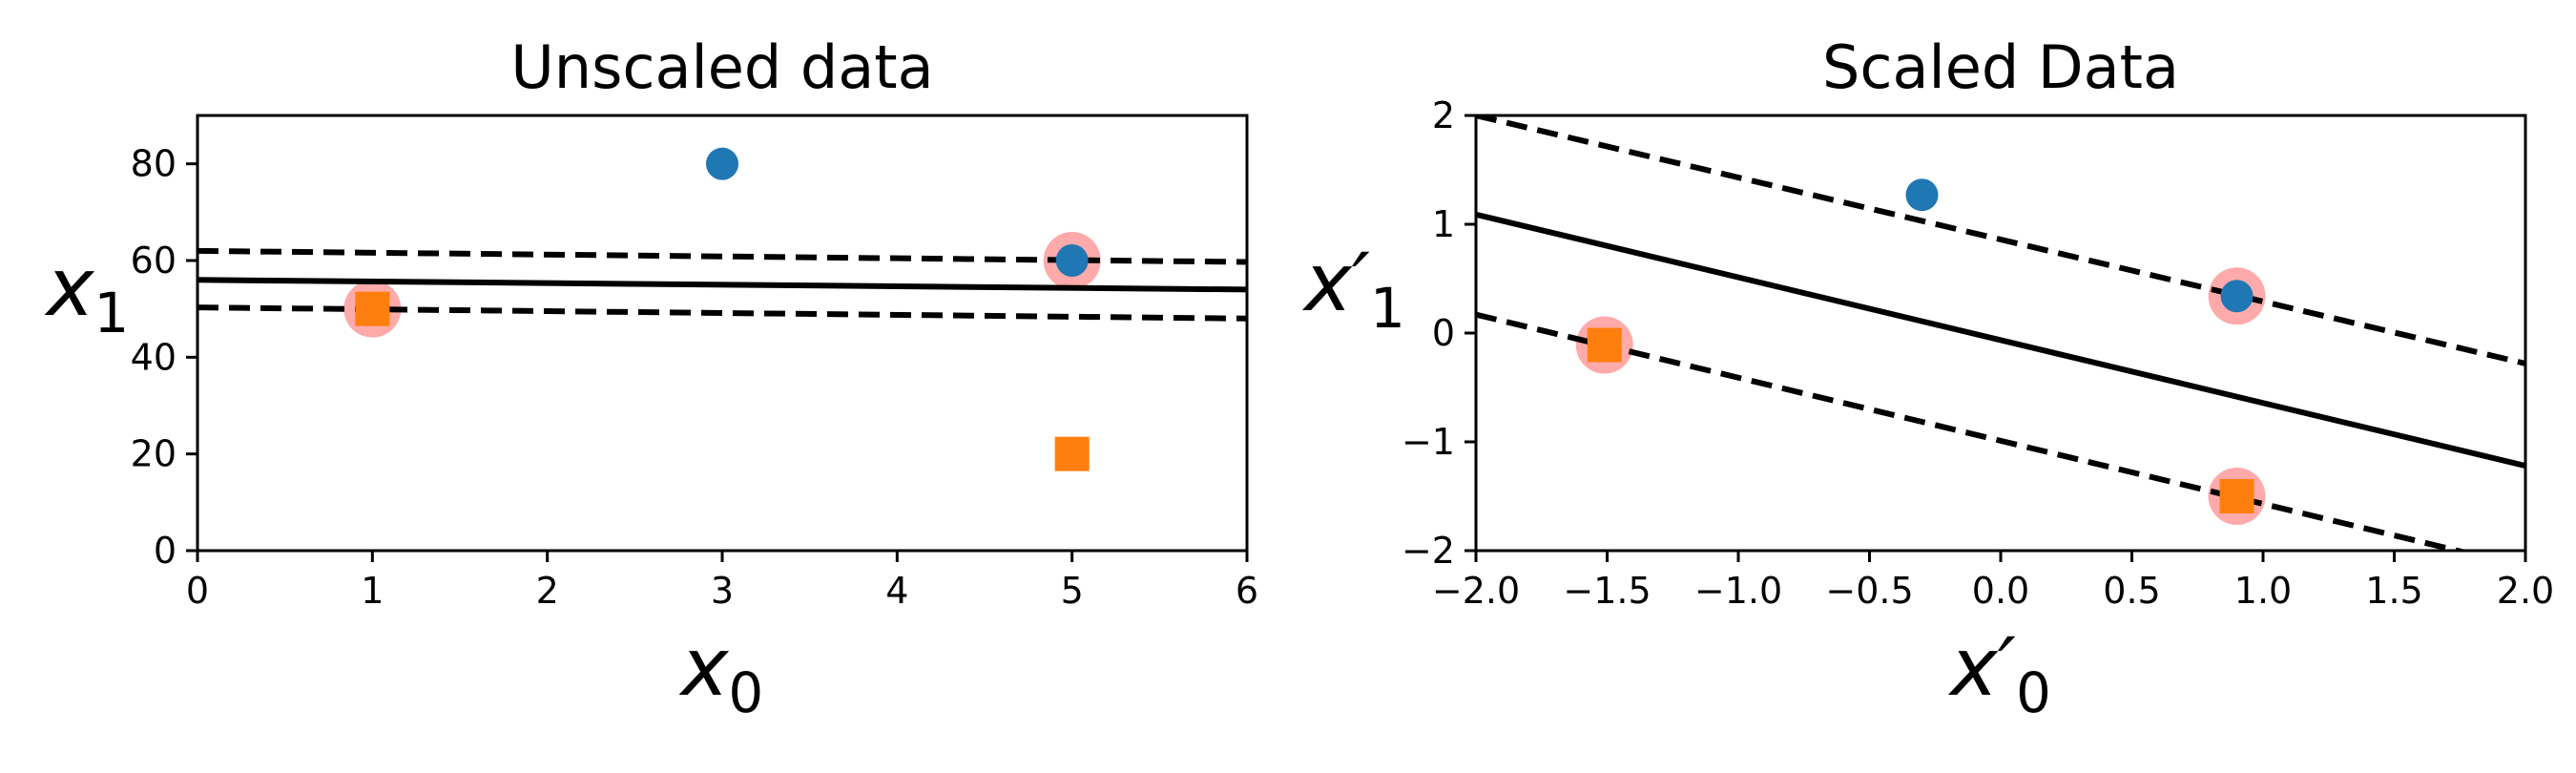 The image size is (2576, 773). What do you see at coordinates (1738, 591) in the screenshot?
I see `x-tick-label: −1.0` at bounding box center [1738, 591].